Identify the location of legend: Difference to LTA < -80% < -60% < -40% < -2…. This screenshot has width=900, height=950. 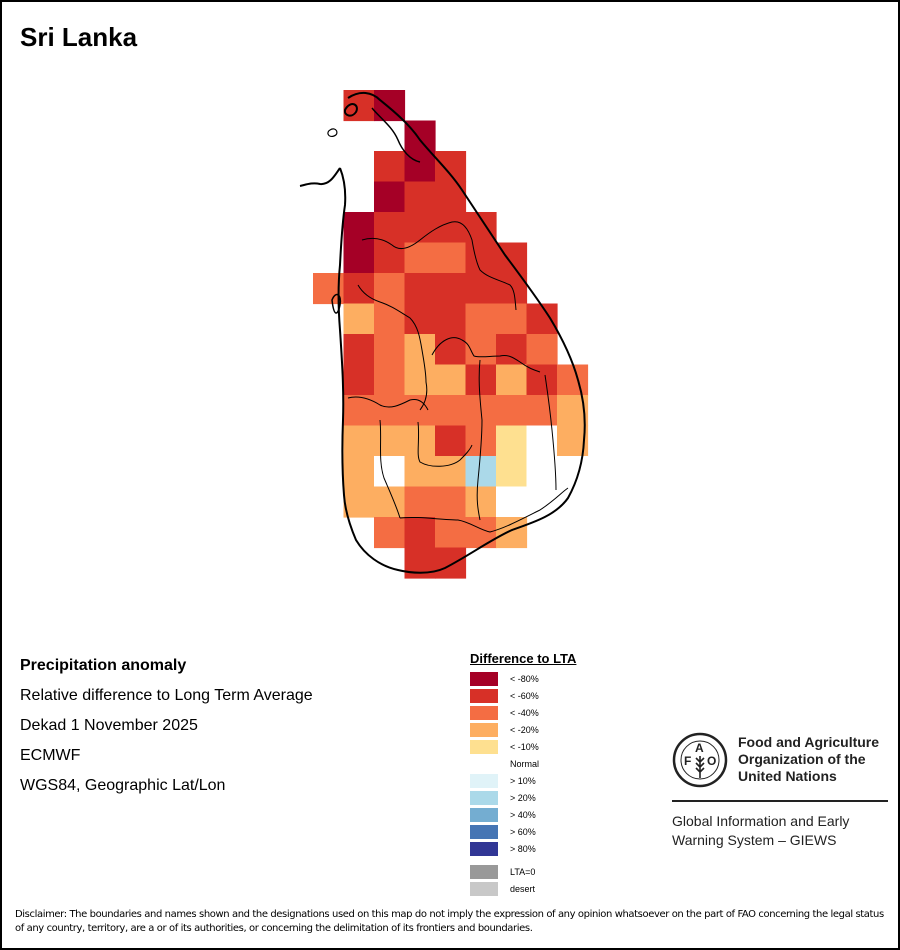
(523, 774).